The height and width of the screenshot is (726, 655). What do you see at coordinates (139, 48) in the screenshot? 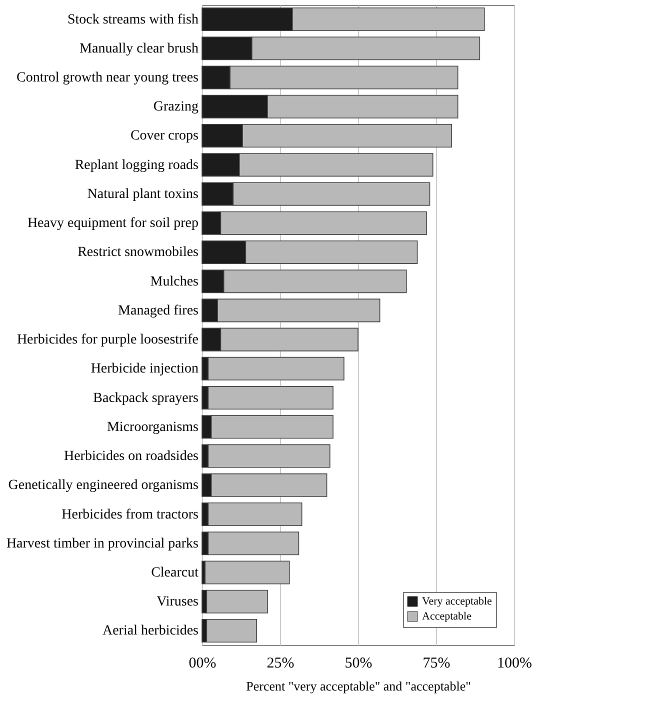
I see `y-tick-label: Manually clear brush` at bounding box center [139, 48].